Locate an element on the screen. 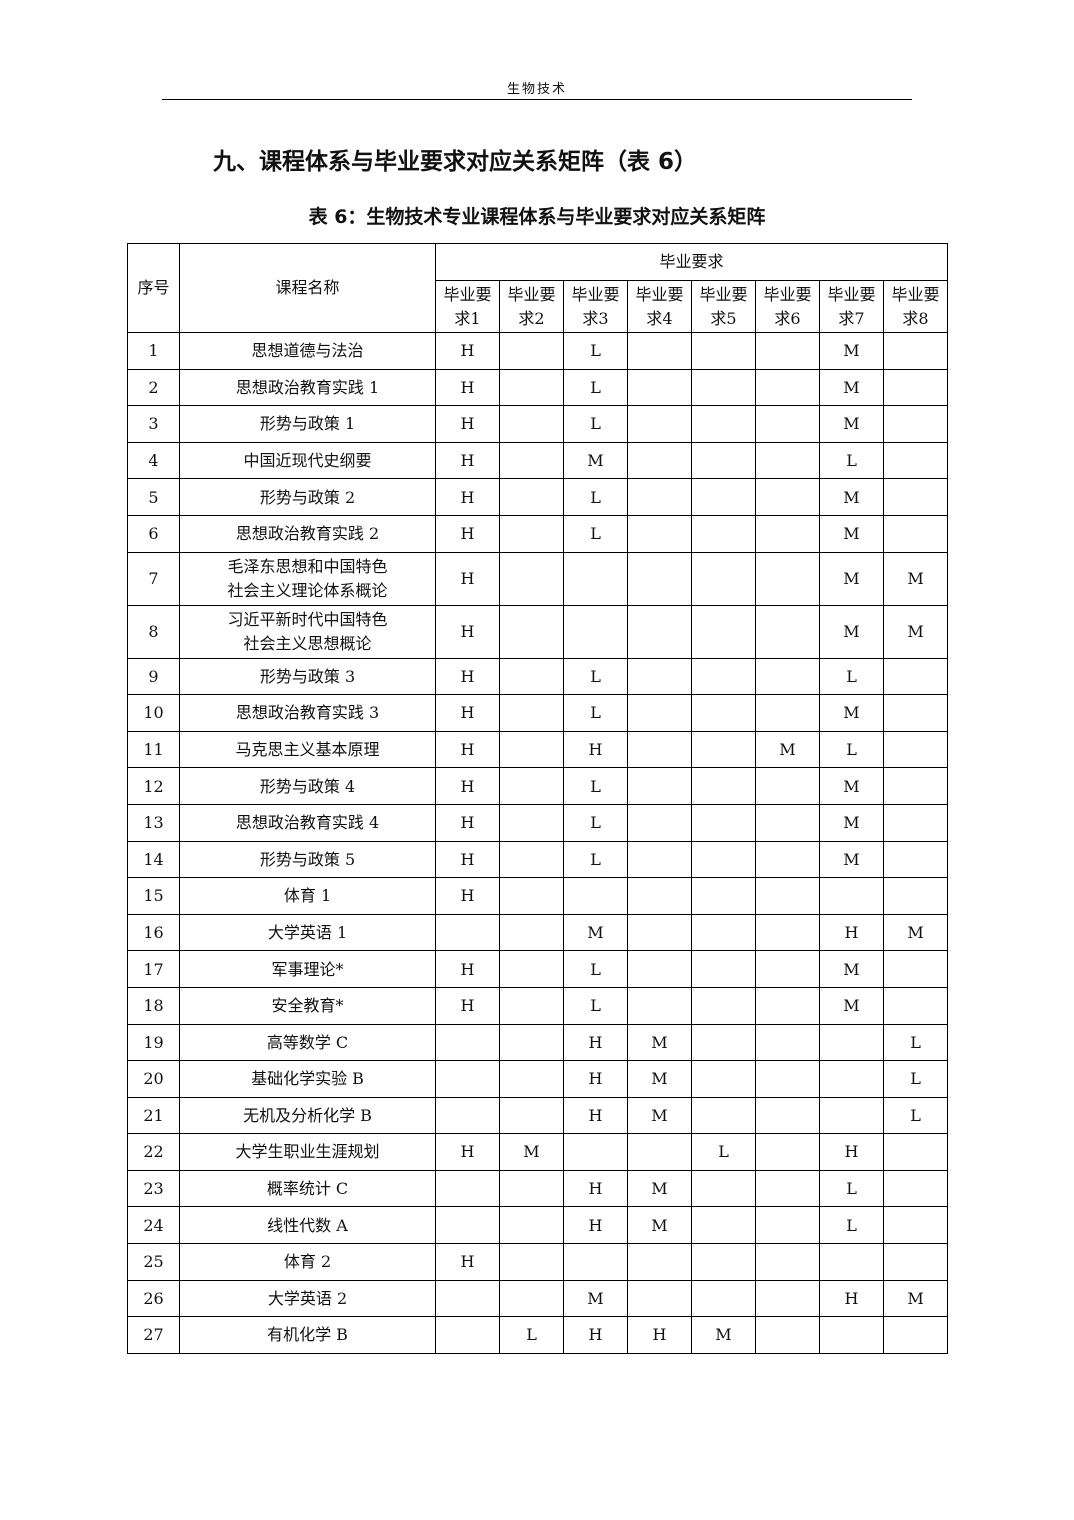 Image resolution: width=1074 pixels, height=1520 pixels. course-name-text: 中国近现代史纲要 is located at coordinates (307, 460).